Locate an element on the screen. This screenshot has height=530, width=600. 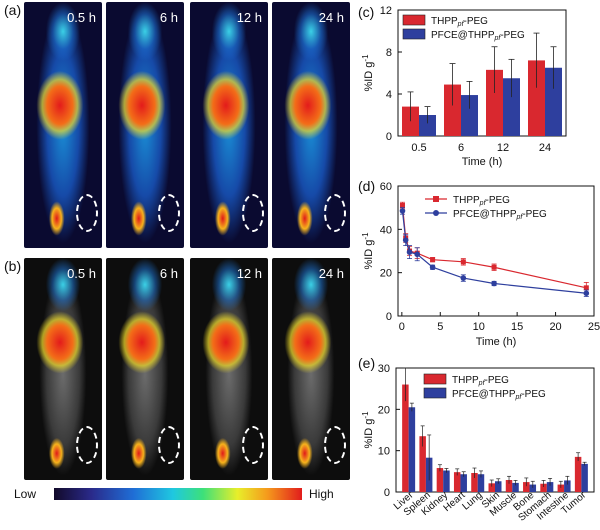
panel-label-c: (c) is located at coordinates (366, 12).